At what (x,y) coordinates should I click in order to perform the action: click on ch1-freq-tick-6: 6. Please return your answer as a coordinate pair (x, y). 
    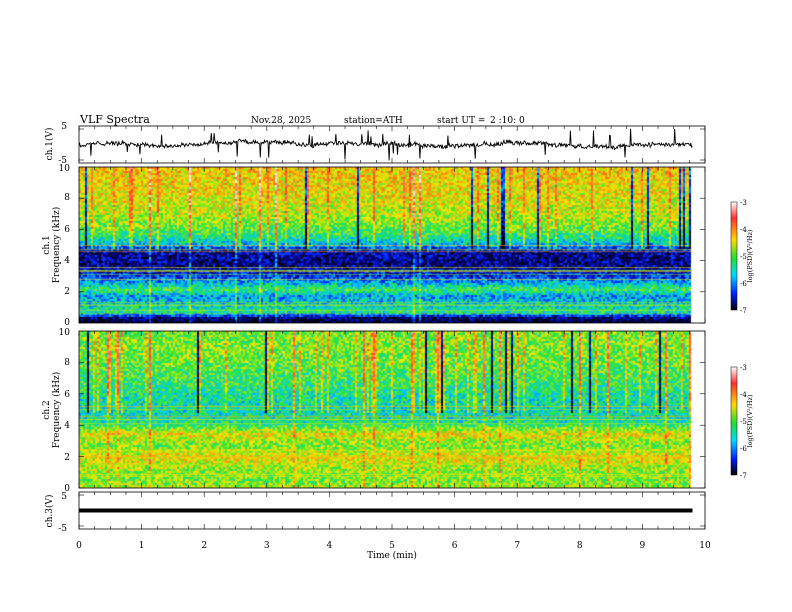
    Looking at the image, I should click on (67, 230).